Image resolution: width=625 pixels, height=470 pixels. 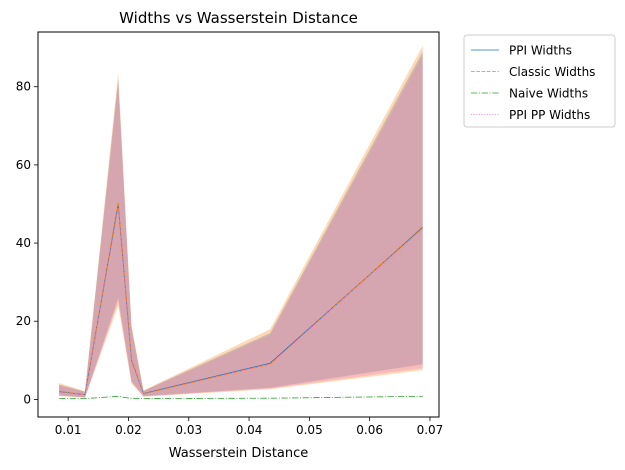 I want to click on x-axis-label: Wasserstein Distance, so click(x=239, y=453).